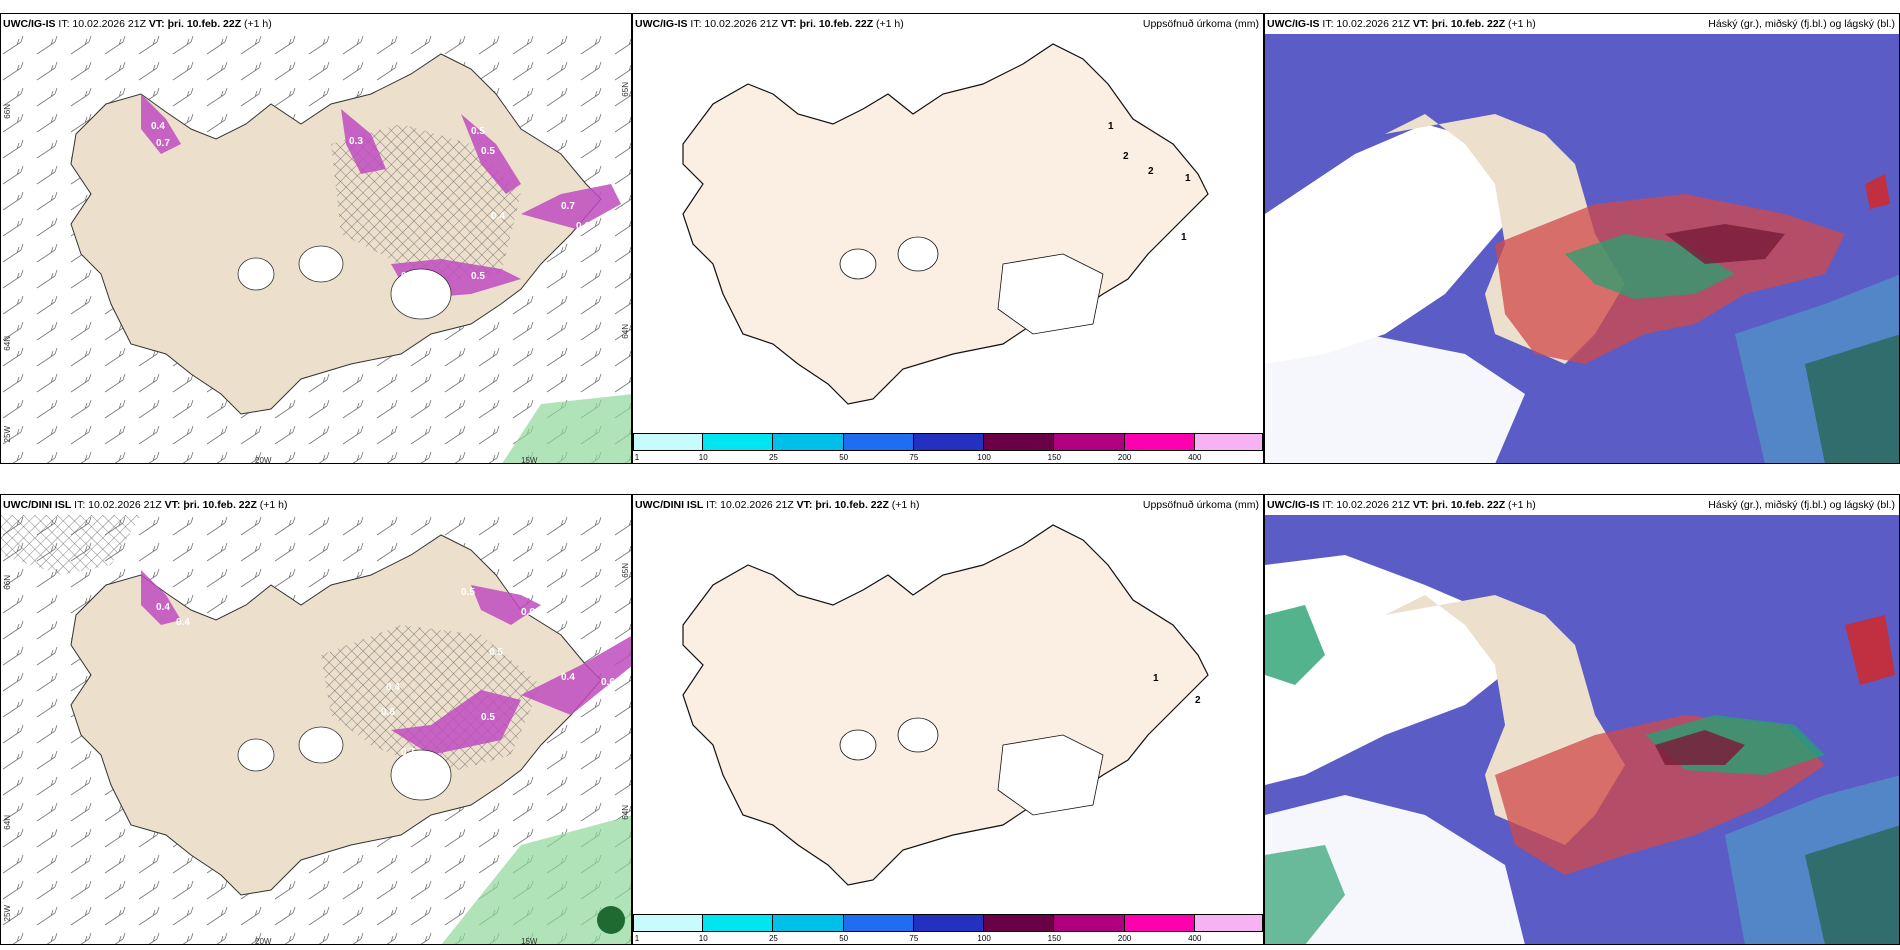 This screenshot has height=950, width=1900. Describe the element at coordinates (945, 705) in the screenshot. I see `accum-precip-map: 1 2` at that location.